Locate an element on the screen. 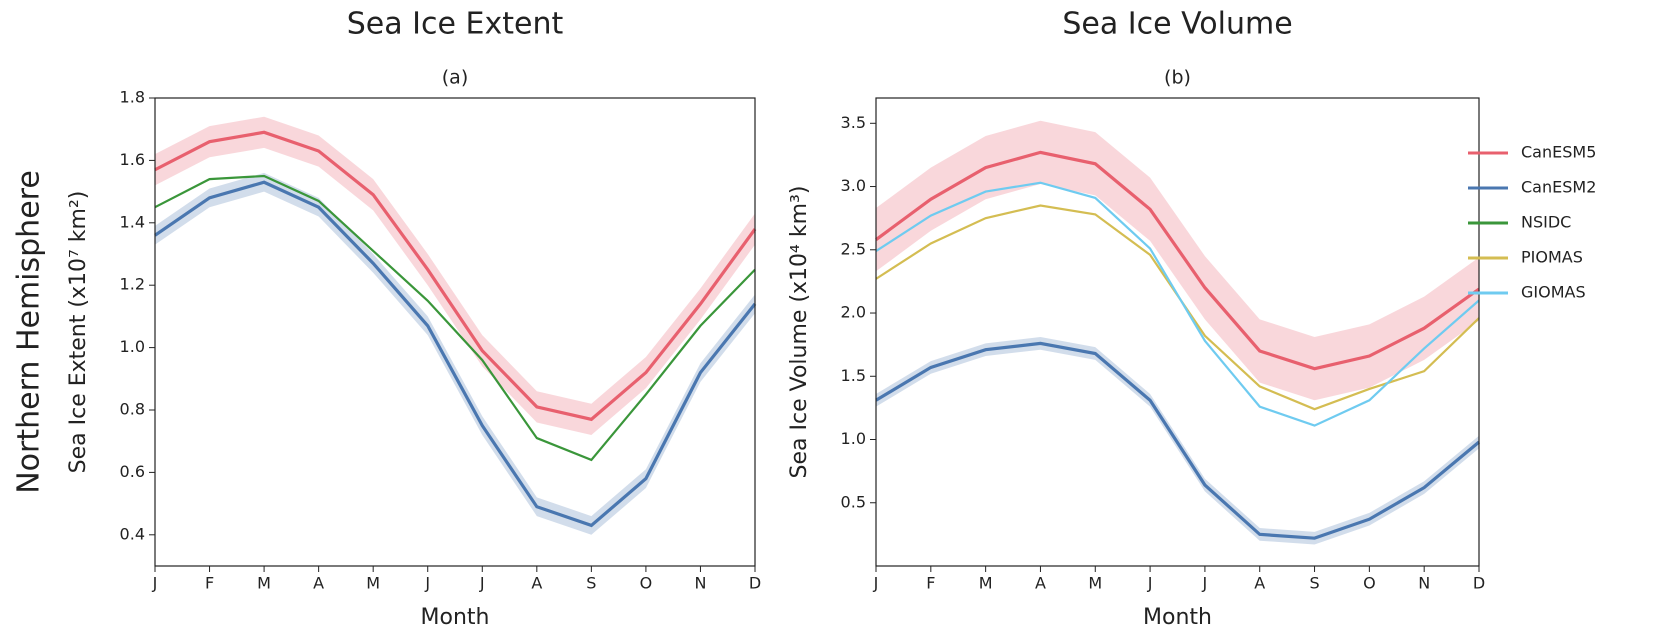  y-tick-label: 0.8 is located at coordinates (132, 409).